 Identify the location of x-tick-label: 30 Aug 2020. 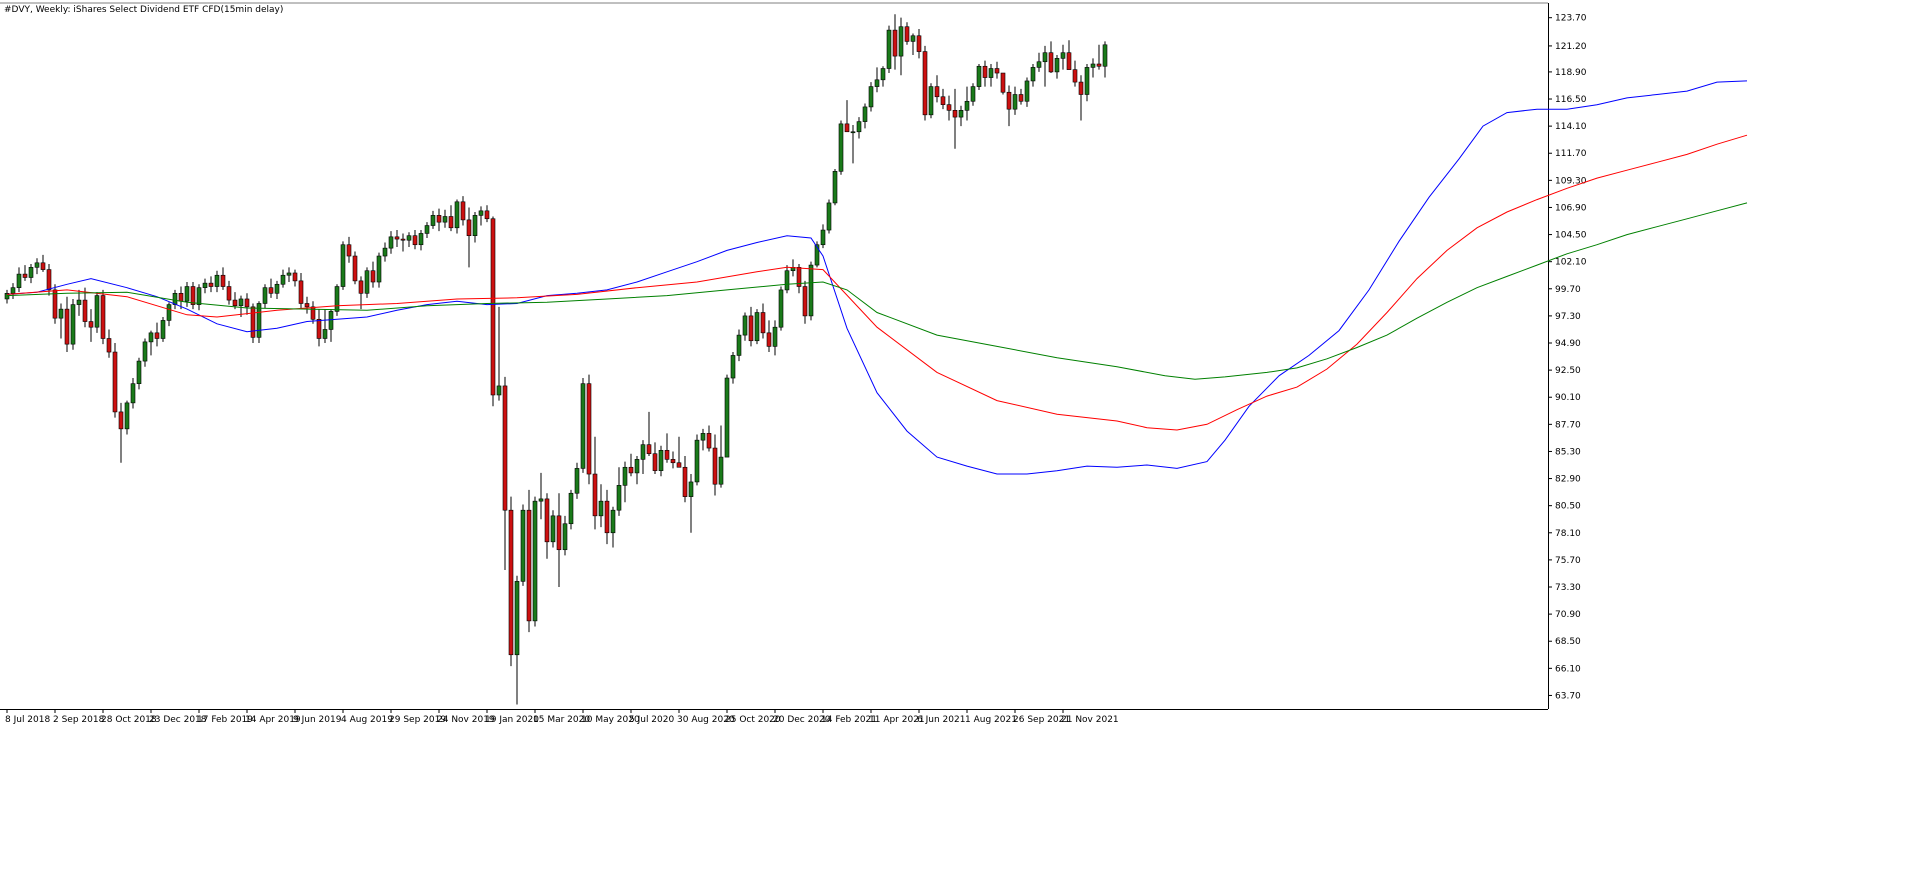
(706, 720).